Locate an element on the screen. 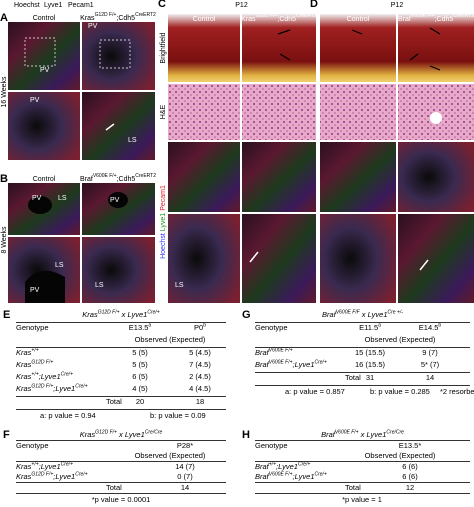 The image size is (474, 507). genotype: KrasG12D F/+ is located at coordinates (34, 365).